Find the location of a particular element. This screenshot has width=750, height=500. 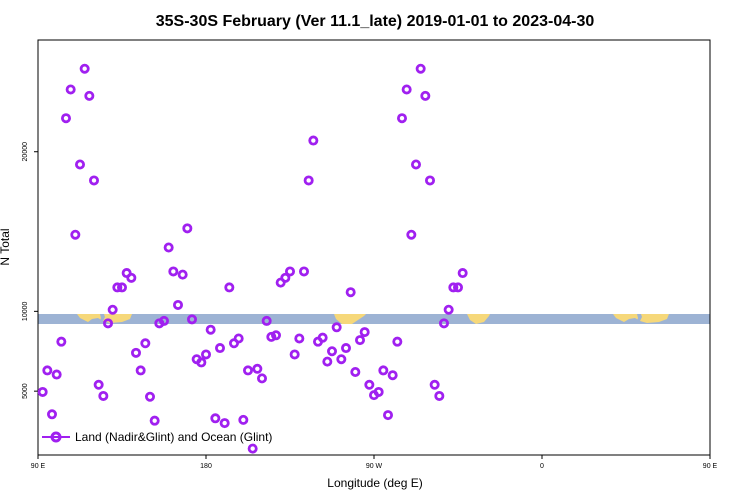

ocean-band is located at coordinates (374, 319).